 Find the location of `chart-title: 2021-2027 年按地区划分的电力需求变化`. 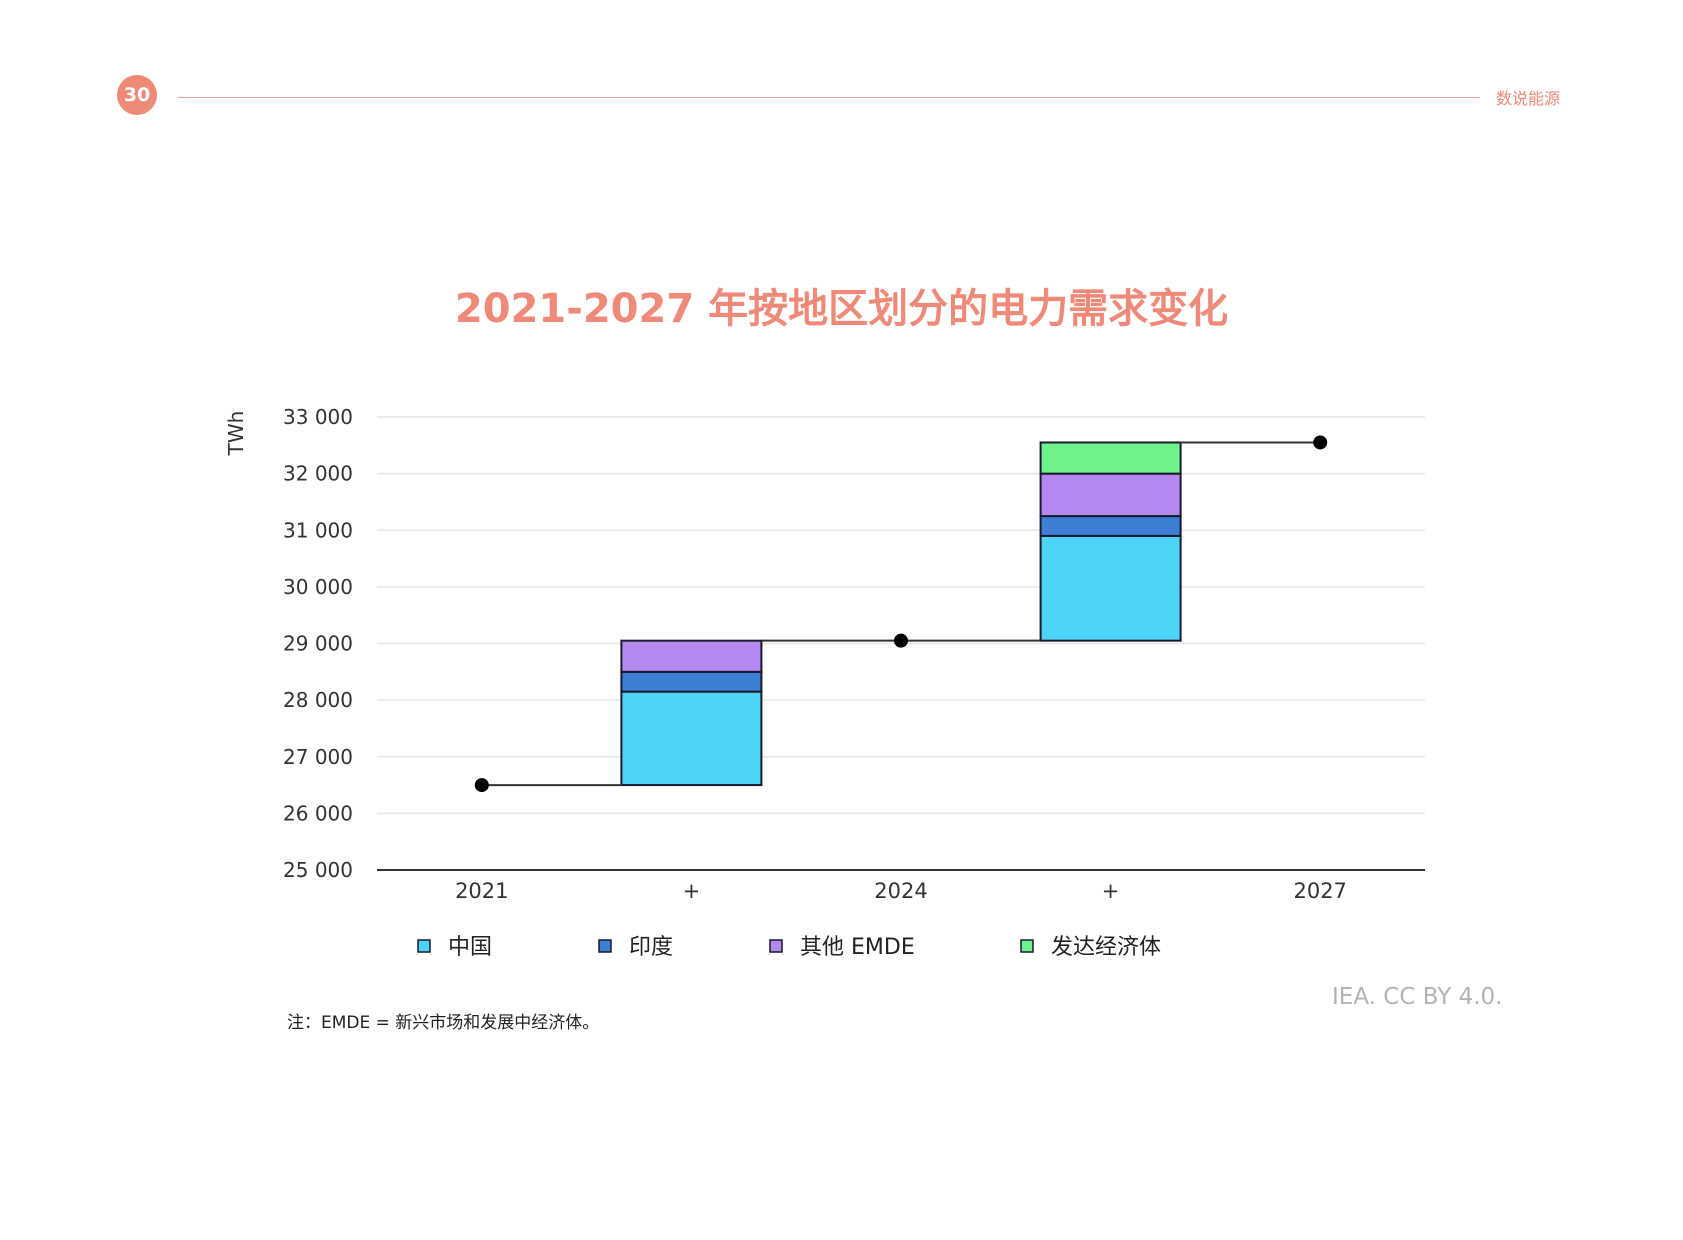

chart-title: 2021-2027 年按地区划分的电力需求变化 is located at coordinates (841, 309).